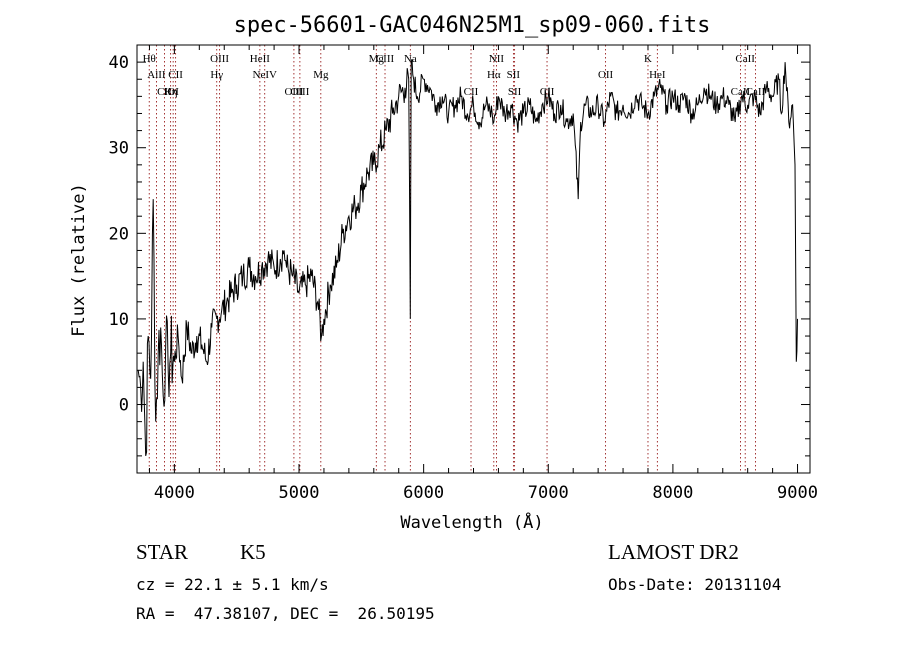 Image resolution: width=900 pixels, height=649 pixels. Describe the element at coordinates (423, 493) in the screenshot. I see `x-tick-label: 6000` at that location.